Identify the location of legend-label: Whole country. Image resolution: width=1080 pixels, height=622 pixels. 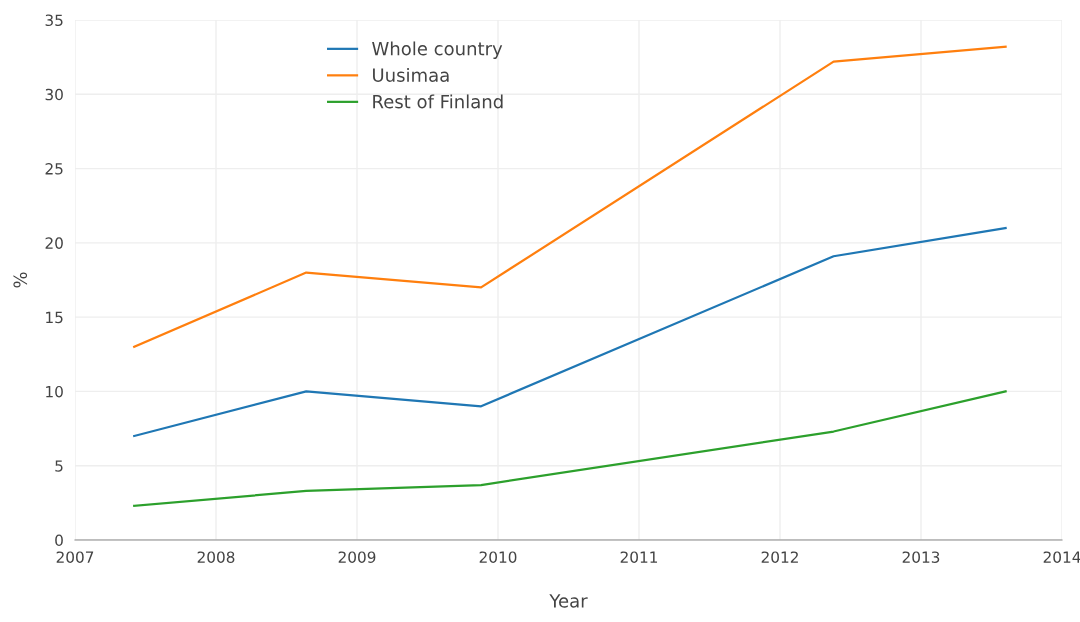
(437, 50).